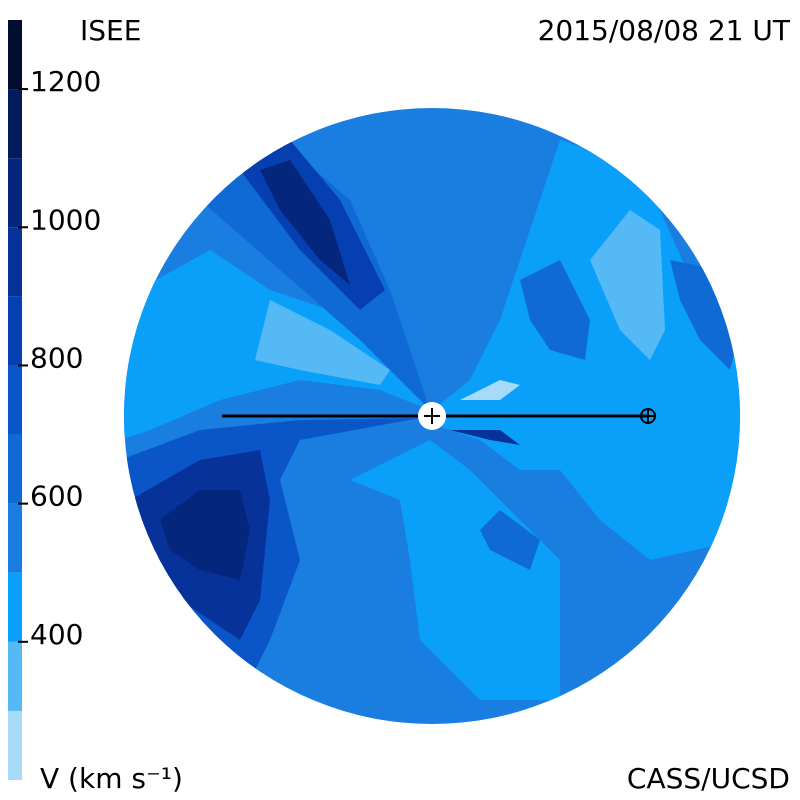  What do you see at coordinates (111, 778) in the screenshot?
I see `colorbar-label: V (km s⁻¹)` at bounding box center [111, 778].